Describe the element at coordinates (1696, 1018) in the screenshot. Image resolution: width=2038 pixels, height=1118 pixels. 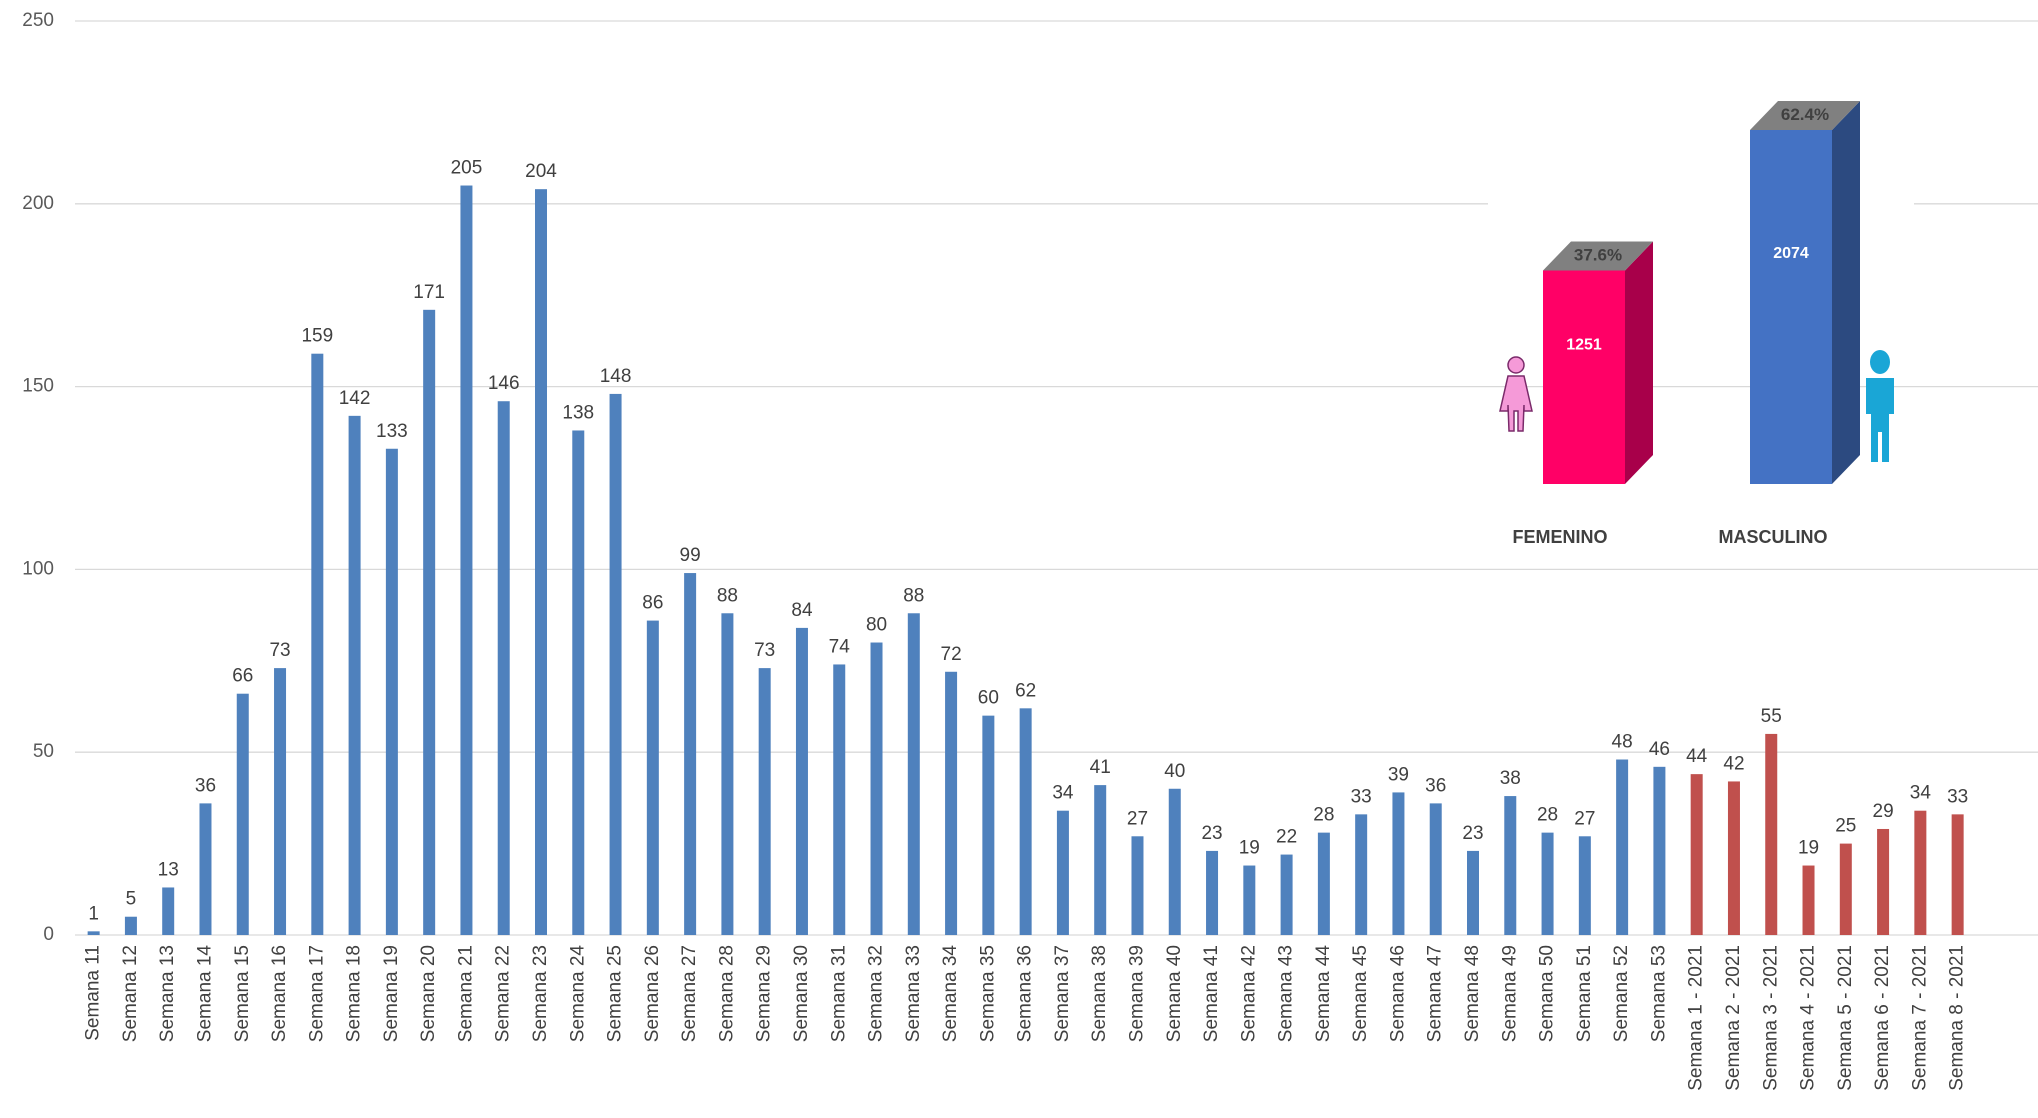
I see `x-tick-label: Semana 1 - 2021` at that location.